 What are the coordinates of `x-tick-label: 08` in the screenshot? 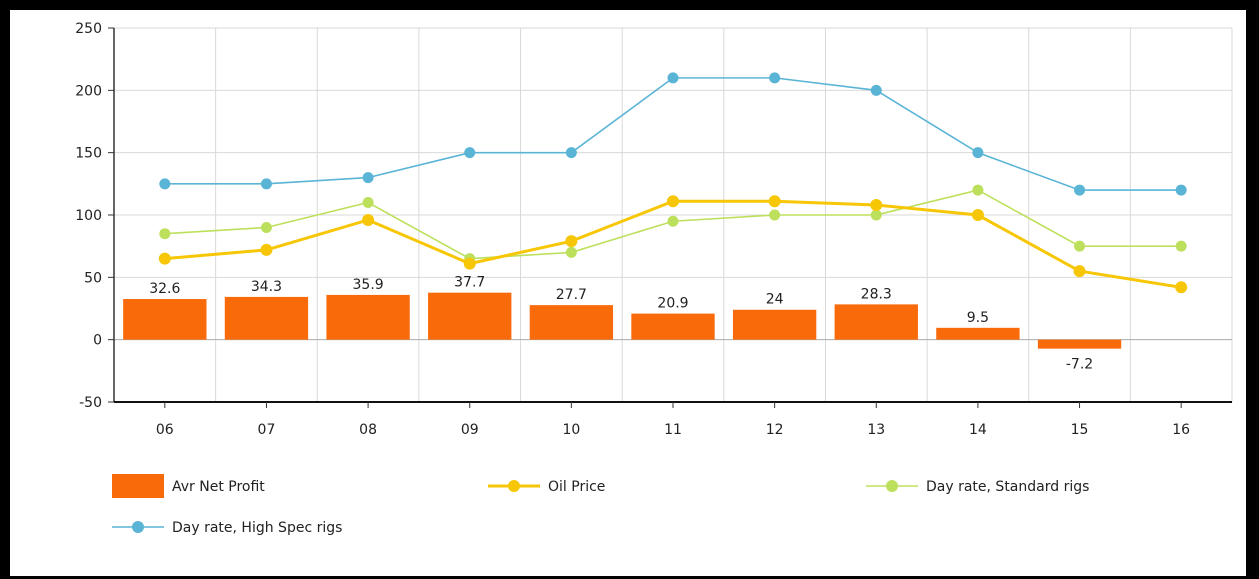 It's located at (368, 430).